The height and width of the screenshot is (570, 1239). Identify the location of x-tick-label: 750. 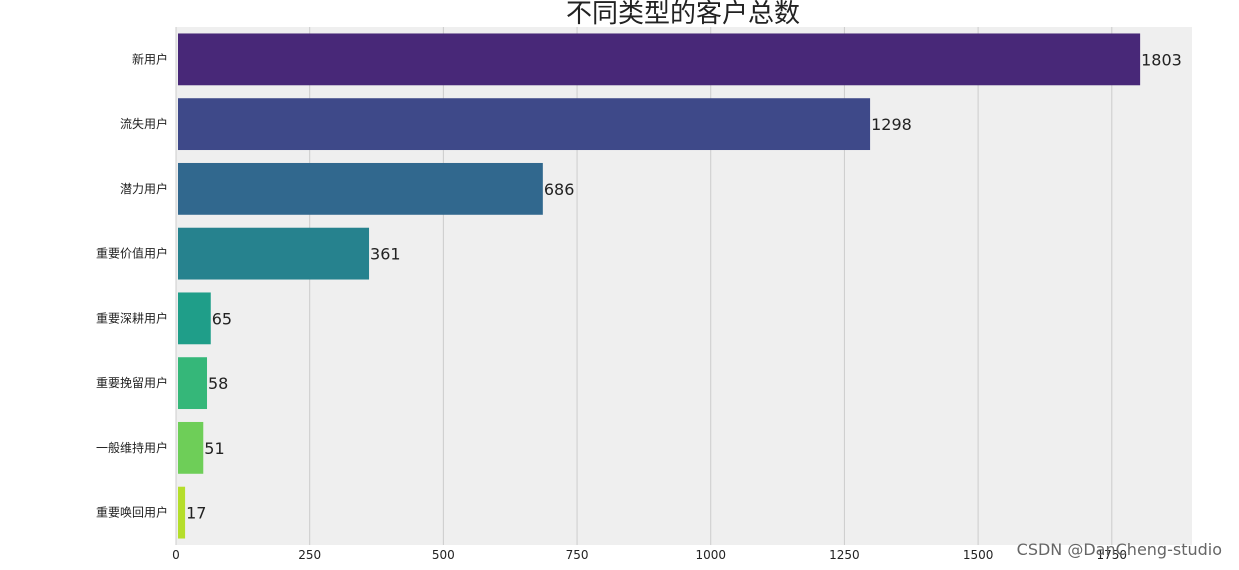
(577, 555).